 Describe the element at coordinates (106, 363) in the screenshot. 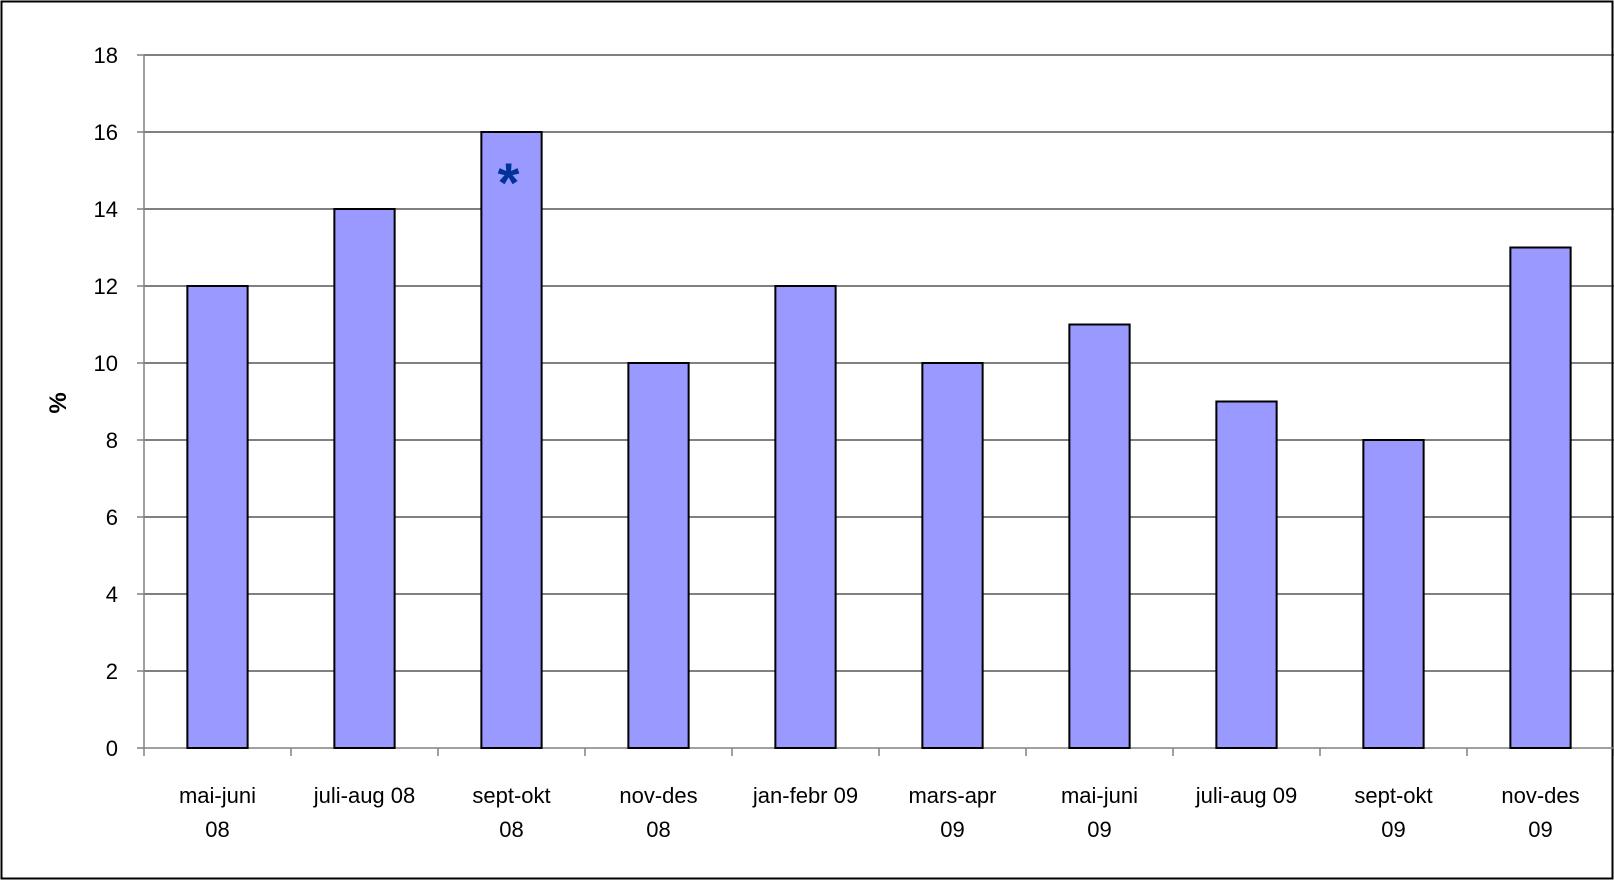

I see `y-tick-label: 10` at that location.